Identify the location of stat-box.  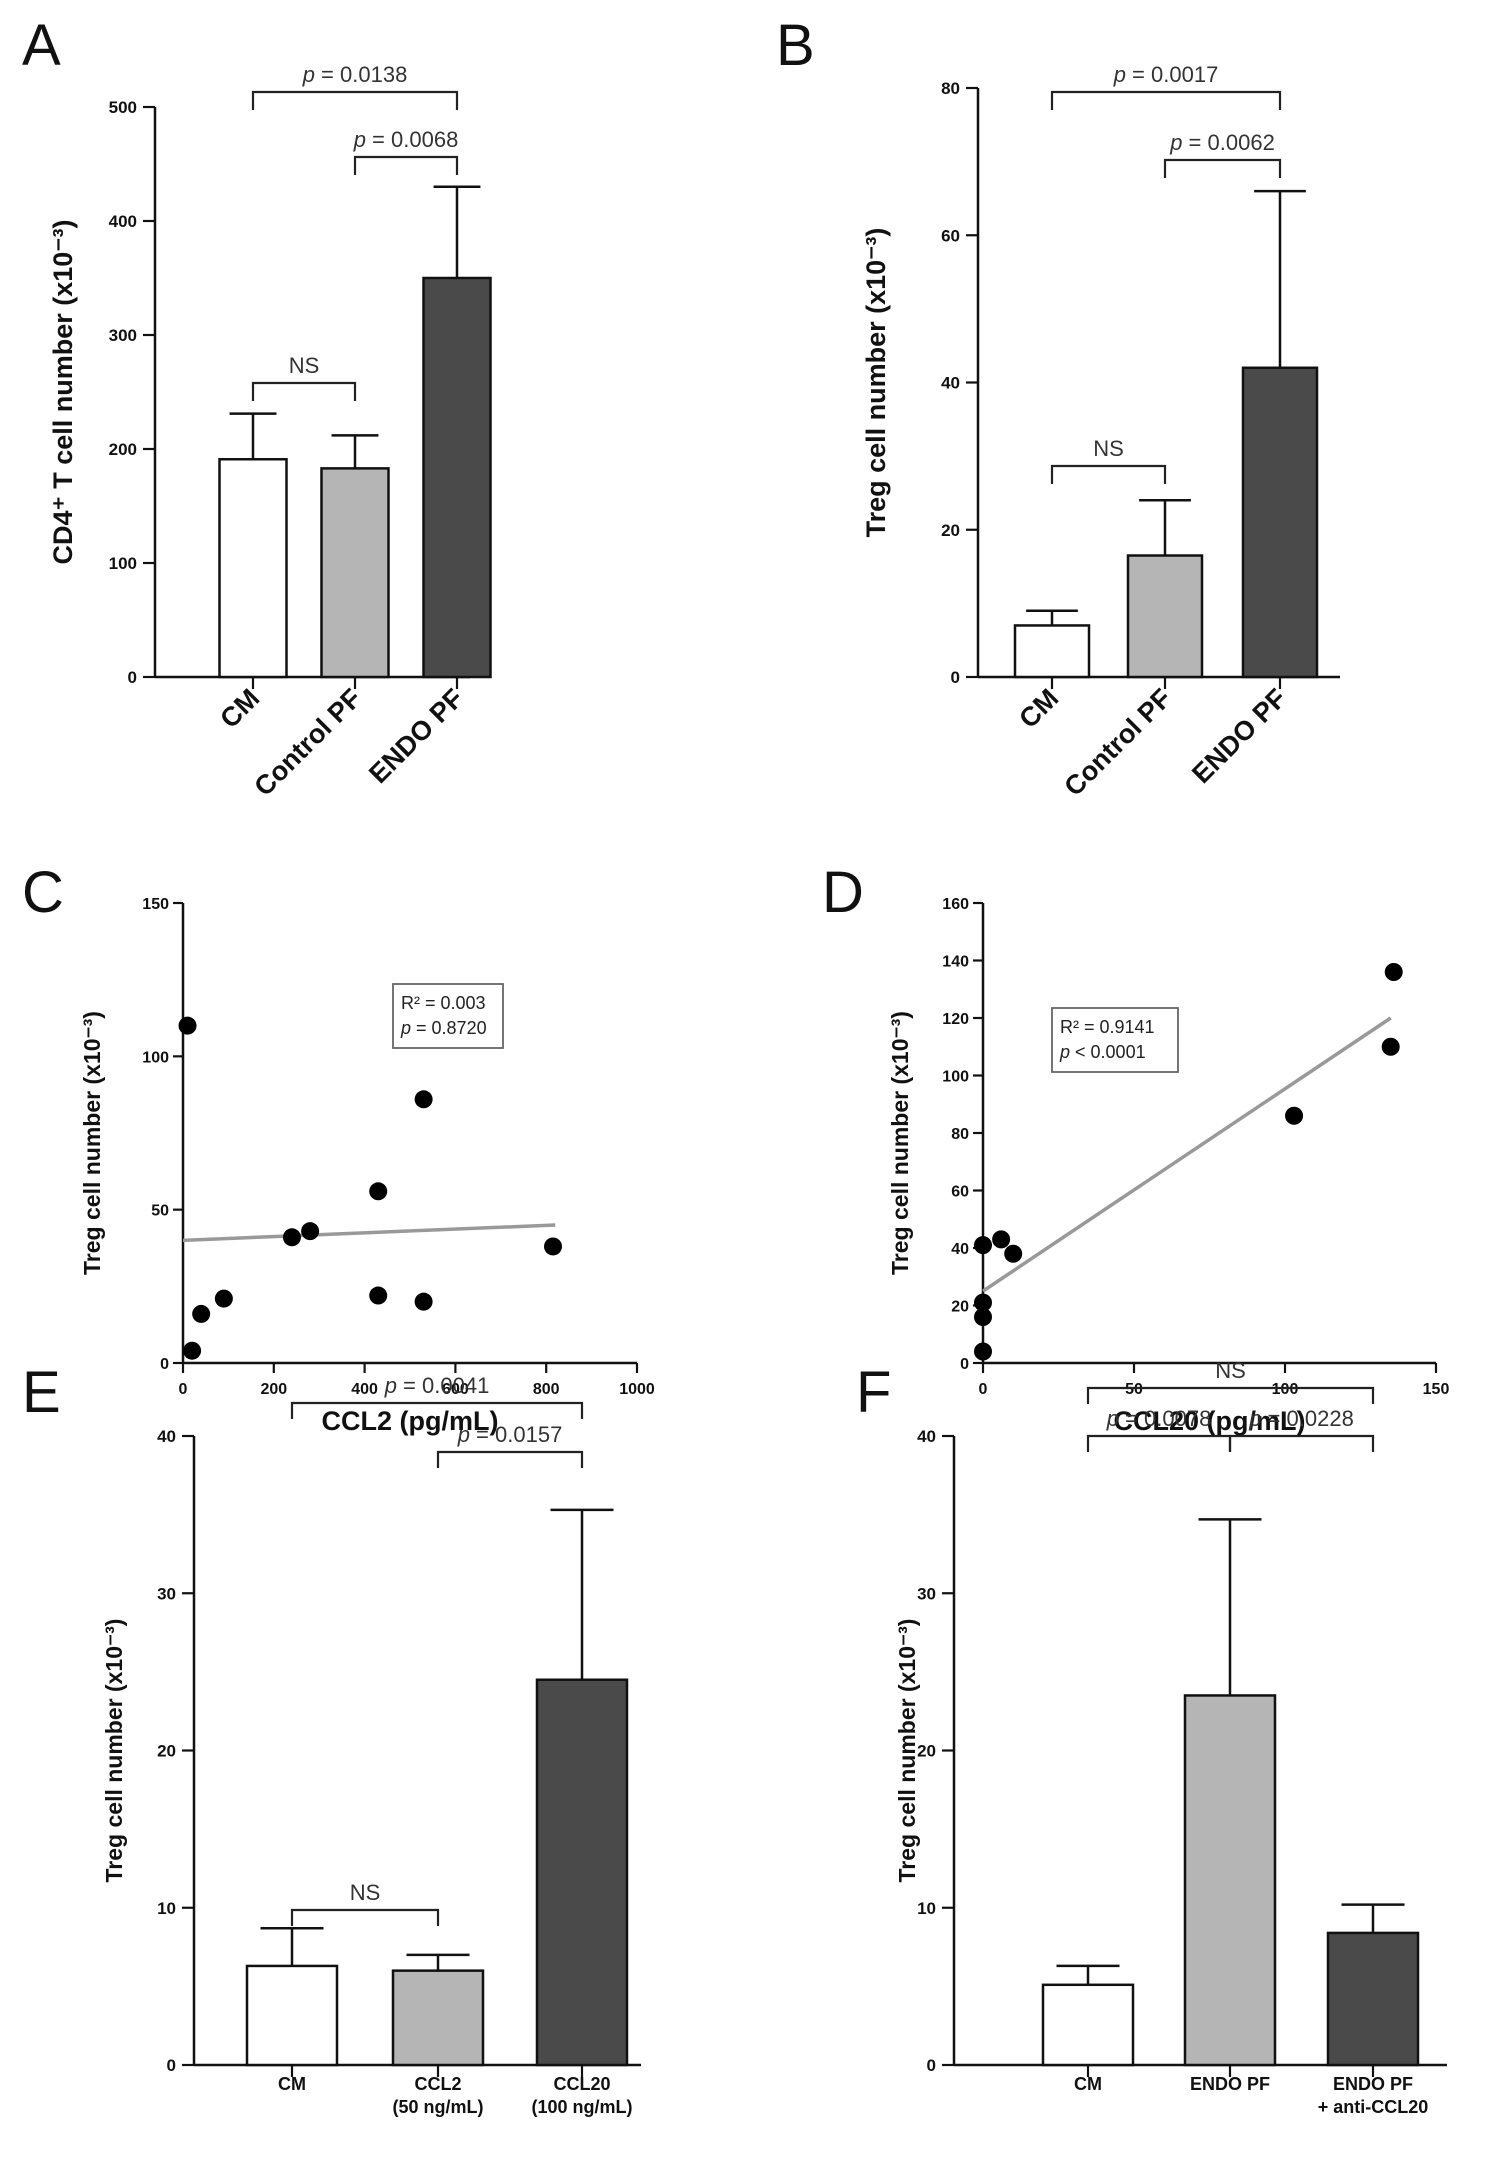
(1115, 1040).